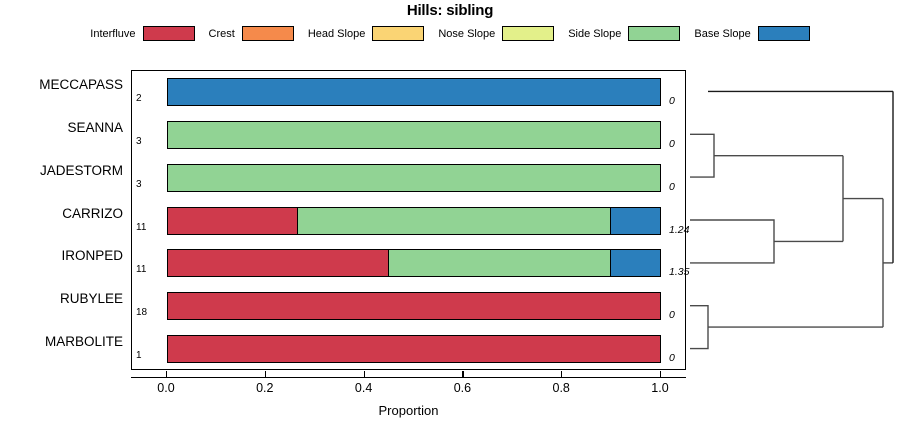  I want to click on legend-item: Side Slope, so click(624, 33).